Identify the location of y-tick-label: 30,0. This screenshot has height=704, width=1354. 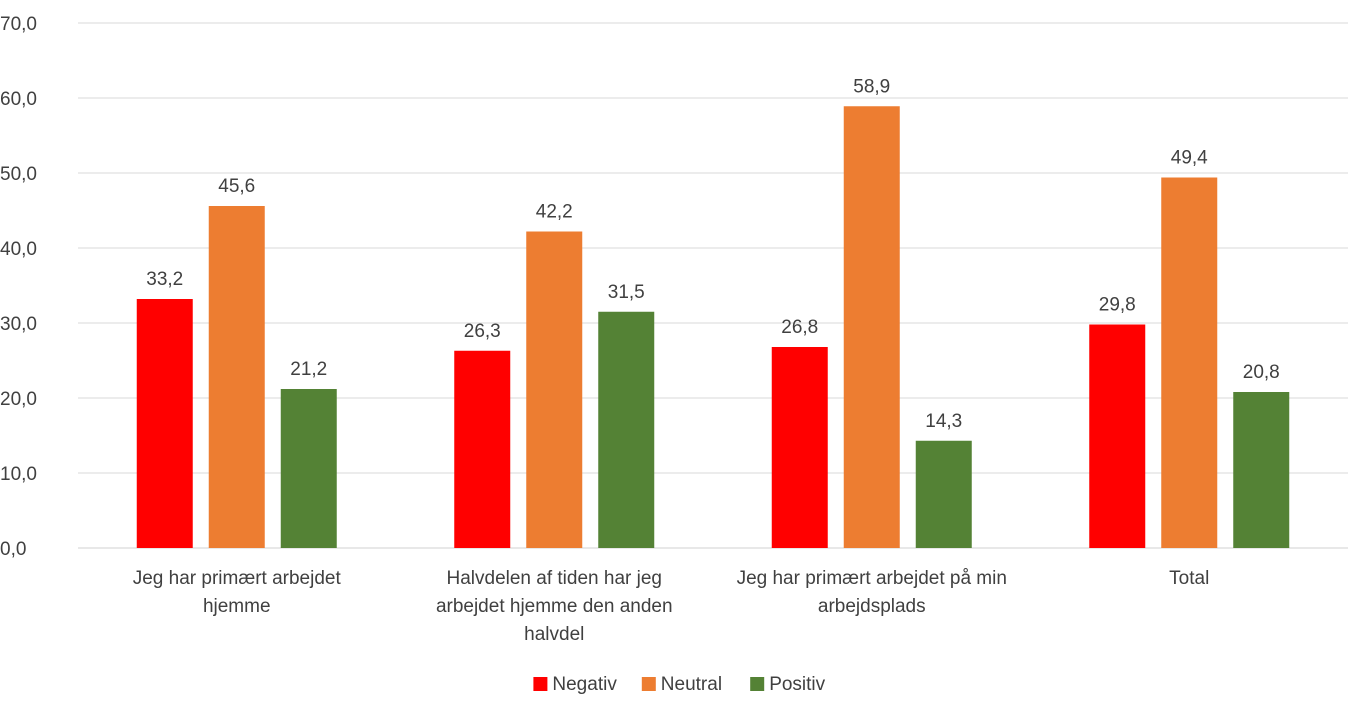
(18, 324).